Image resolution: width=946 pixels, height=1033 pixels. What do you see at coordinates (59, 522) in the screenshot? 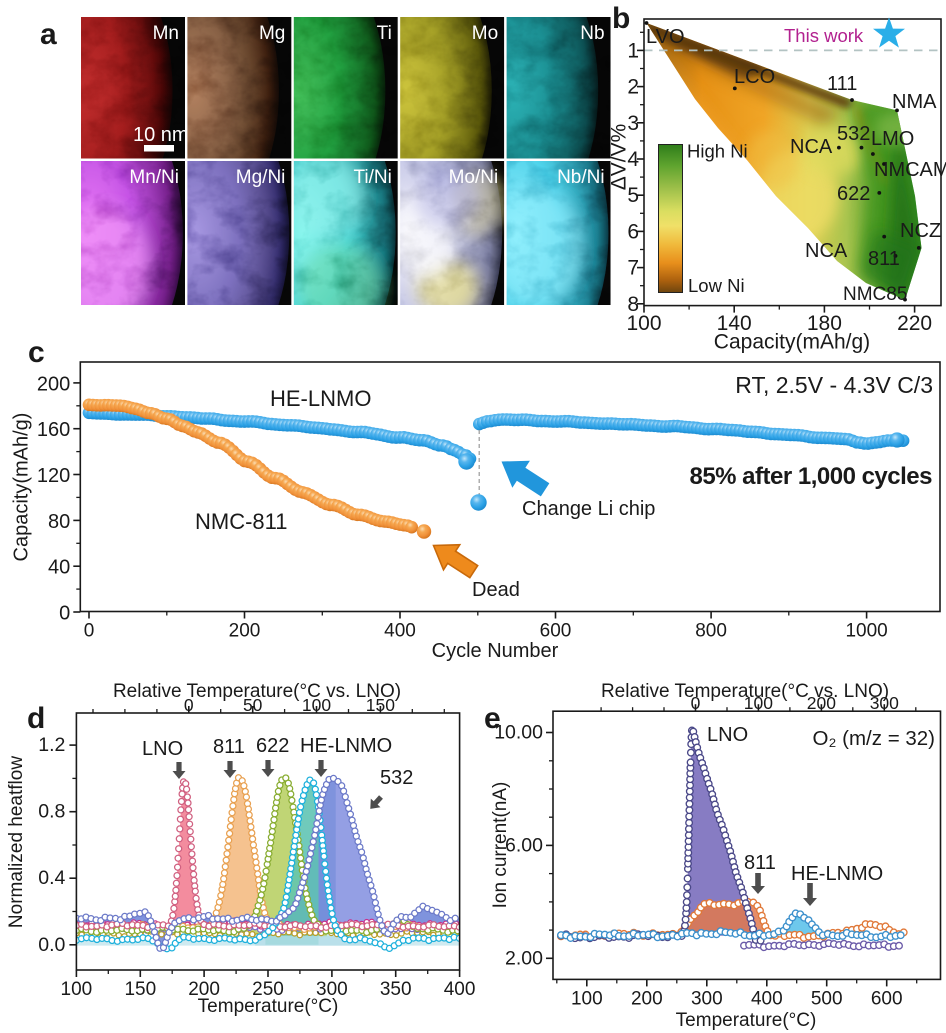
I see `svg-text: 80` at bounding box center [59, 522].